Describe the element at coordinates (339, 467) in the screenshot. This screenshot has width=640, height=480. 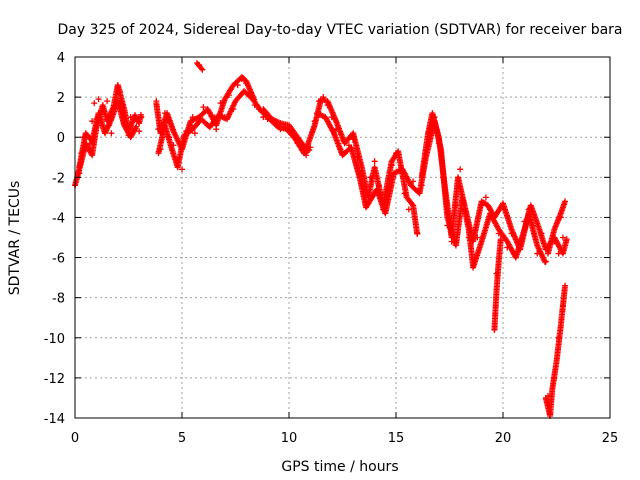
I see `x-axis-label: GPS time / hours` at that location.